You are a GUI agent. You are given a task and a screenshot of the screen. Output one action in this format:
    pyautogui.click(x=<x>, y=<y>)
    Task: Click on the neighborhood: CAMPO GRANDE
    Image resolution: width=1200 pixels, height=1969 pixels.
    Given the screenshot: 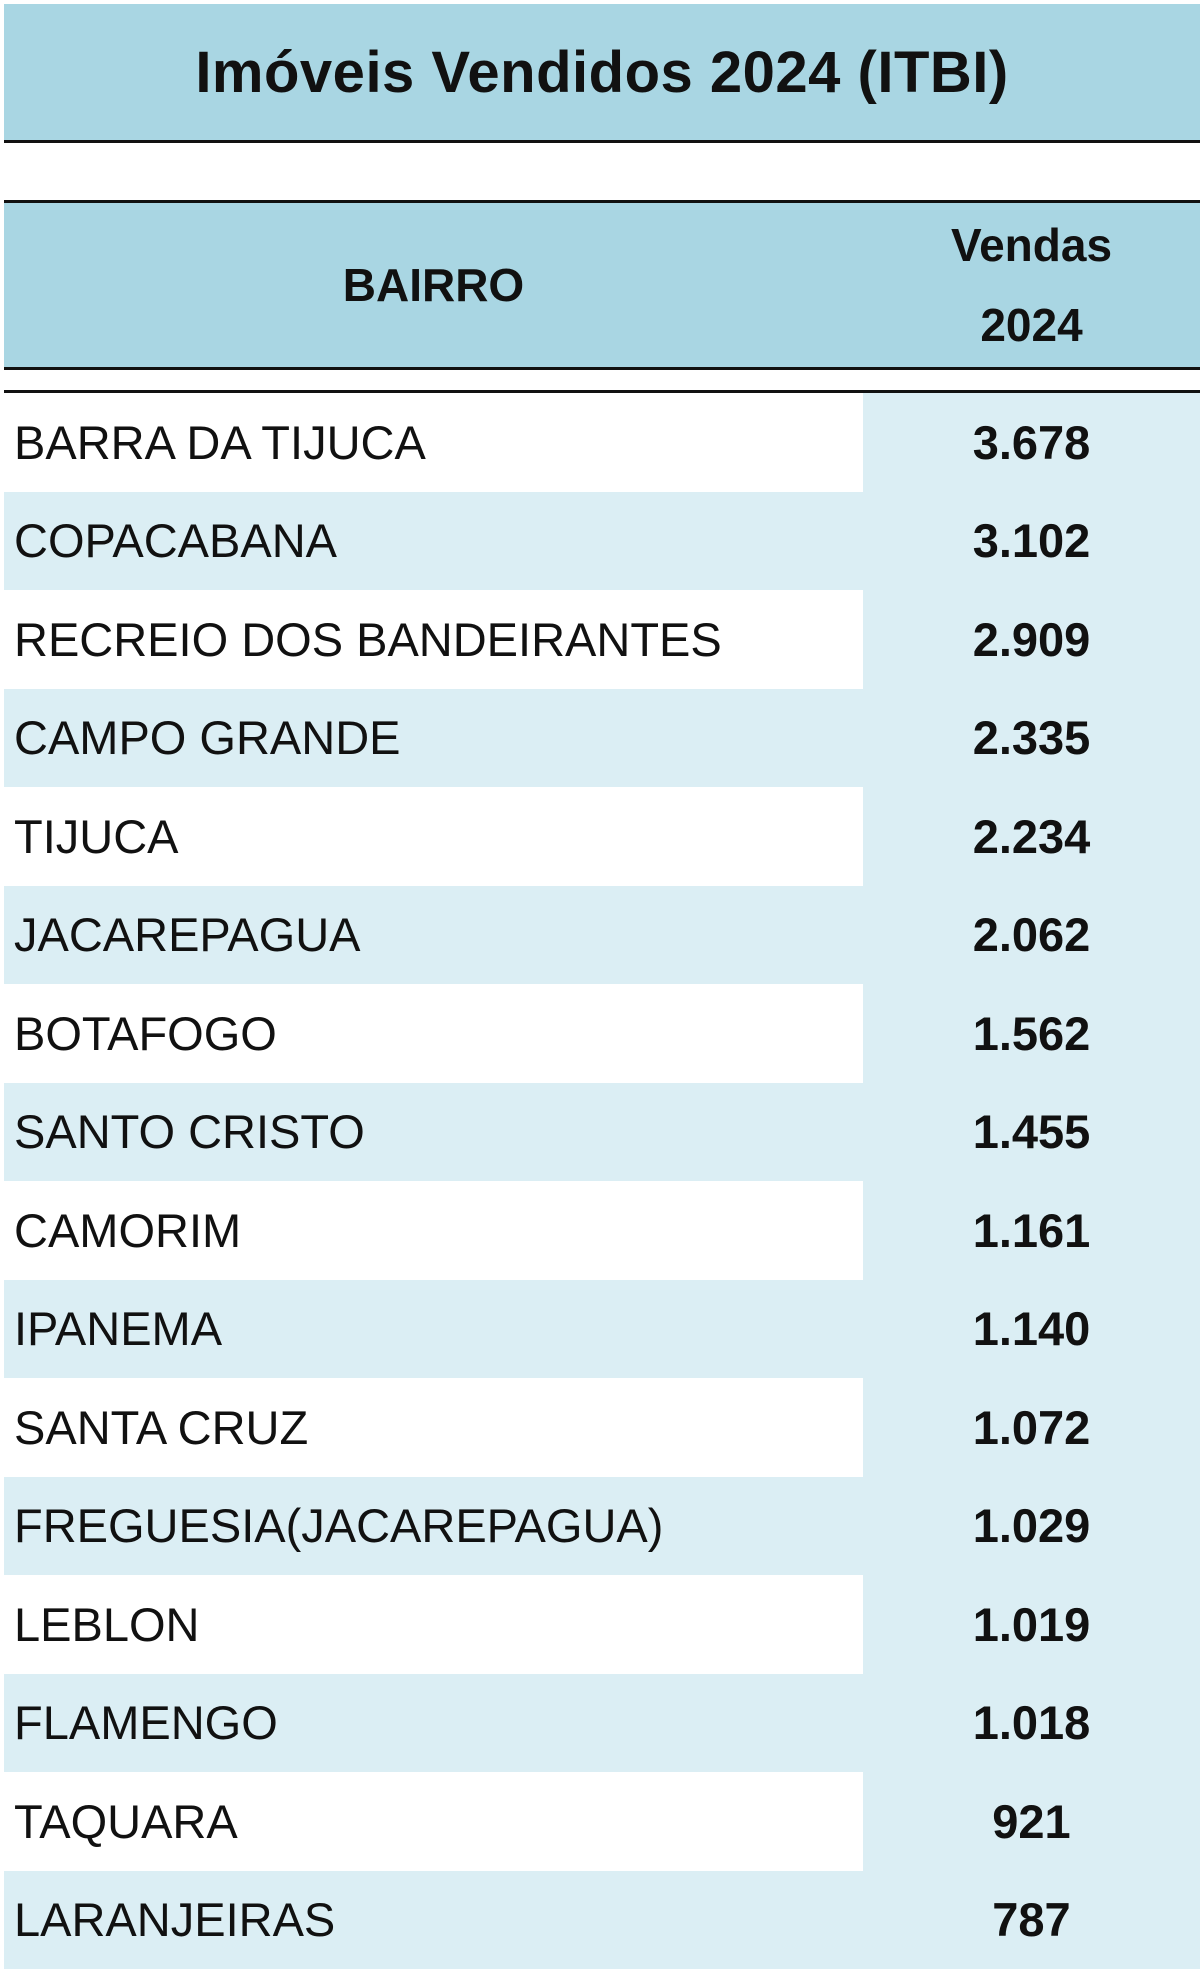 What is the action you would take?
    pyautogui.click(x=433, y=738)
    